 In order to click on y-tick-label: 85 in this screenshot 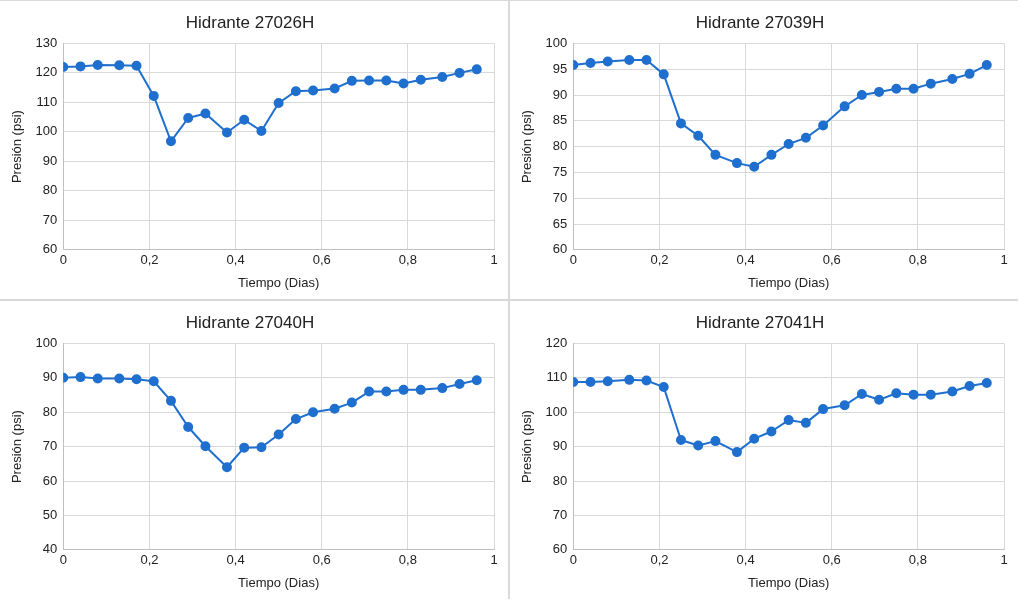, I will do `click(560, 120)`.